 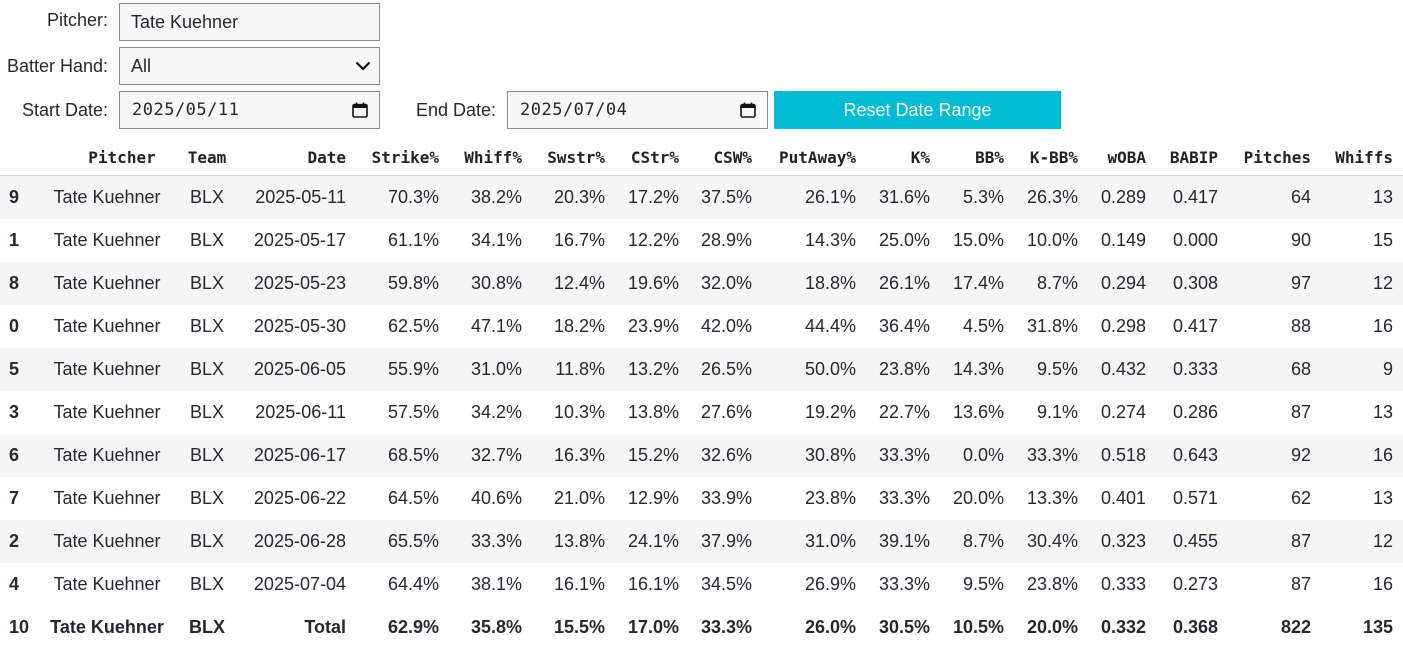 I want to click on cell-cstr-pct: 17.0%, so click(x=652, y=627).